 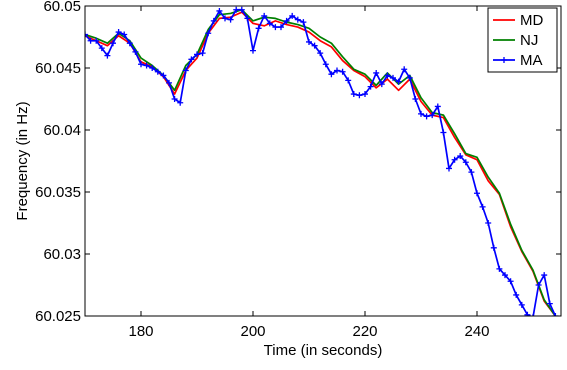 I want to click on legend-label-ma: MA, so click(x=531, y=60).